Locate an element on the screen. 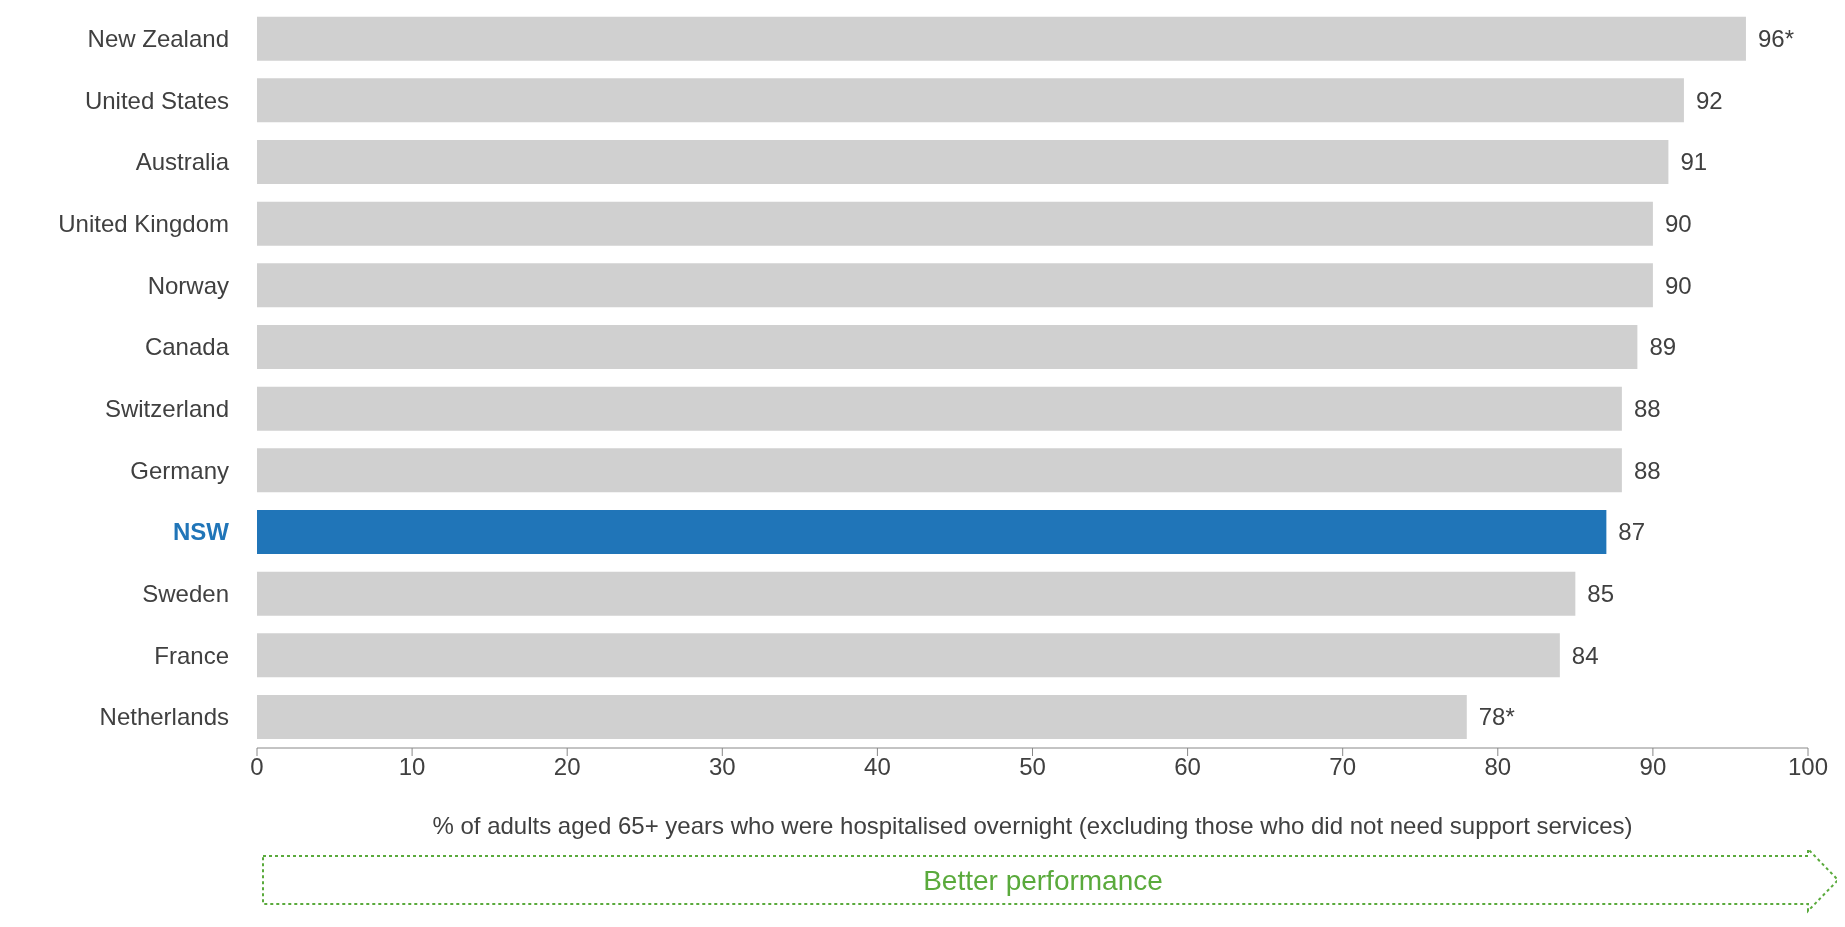 The image size is (1845, 927). y-tick-label: New Zealand is located at coordinates (158, 38).